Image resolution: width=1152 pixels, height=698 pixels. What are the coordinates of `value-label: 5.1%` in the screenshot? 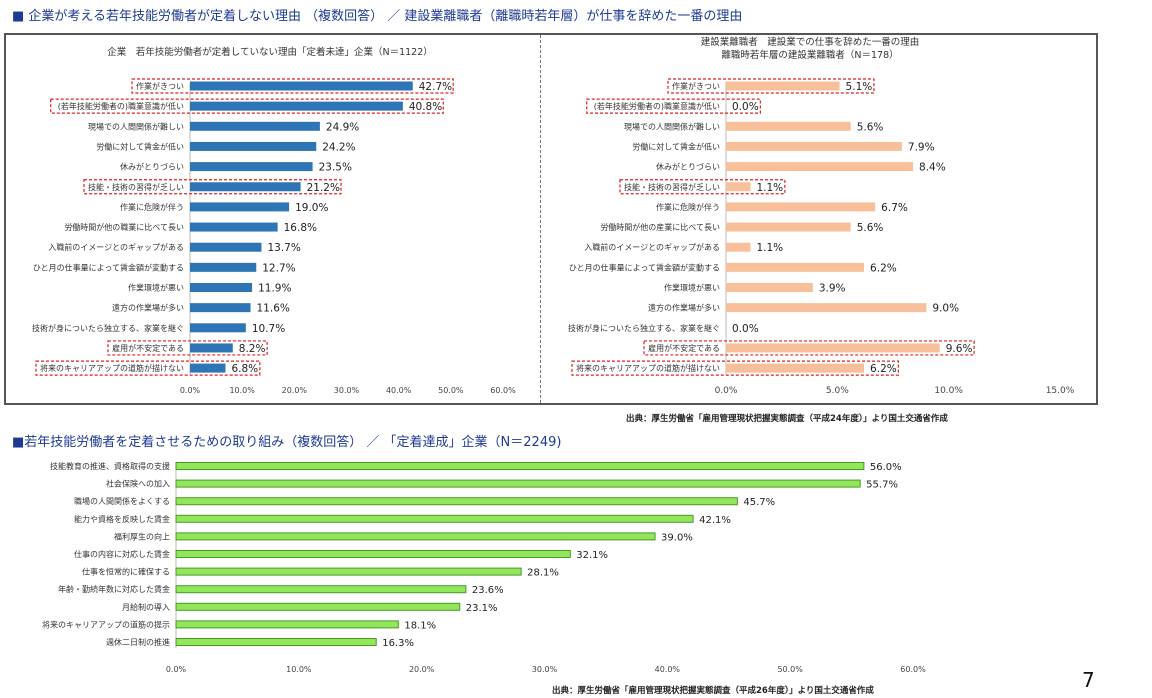 It's located at (859, 87).